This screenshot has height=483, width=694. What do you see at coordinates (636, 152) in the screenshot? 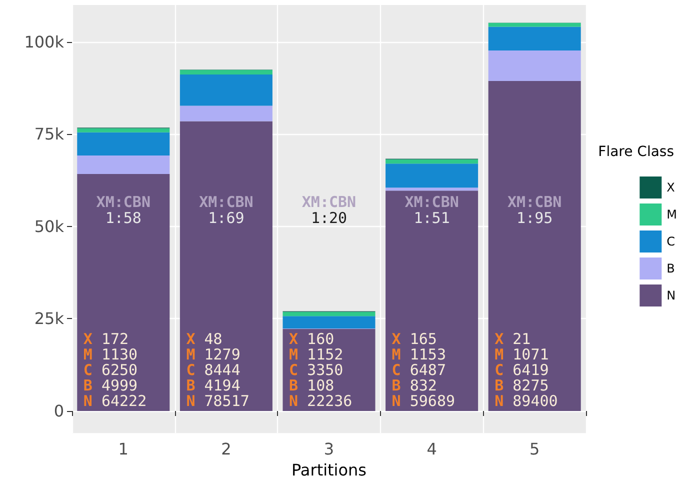
I see `legend-title: Flare Class` at bounding box center [636, 152].